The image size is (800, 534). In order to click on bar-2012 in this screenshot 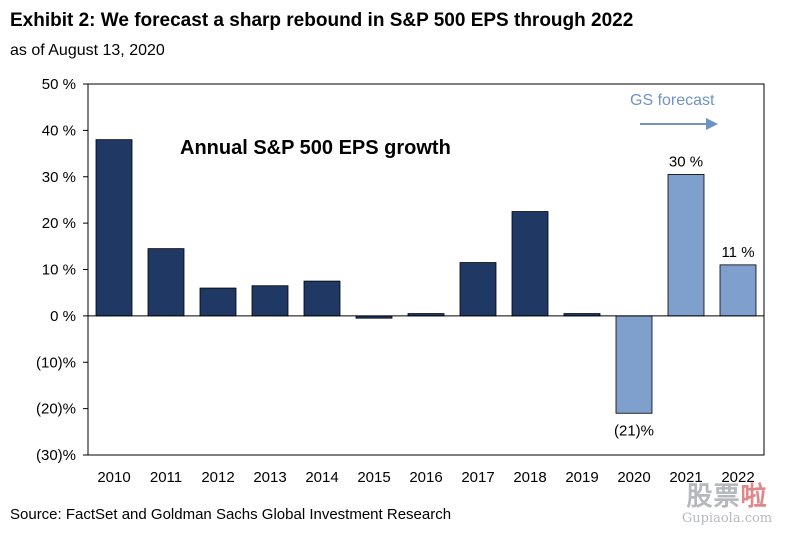, I will do `click(218, 302)`.